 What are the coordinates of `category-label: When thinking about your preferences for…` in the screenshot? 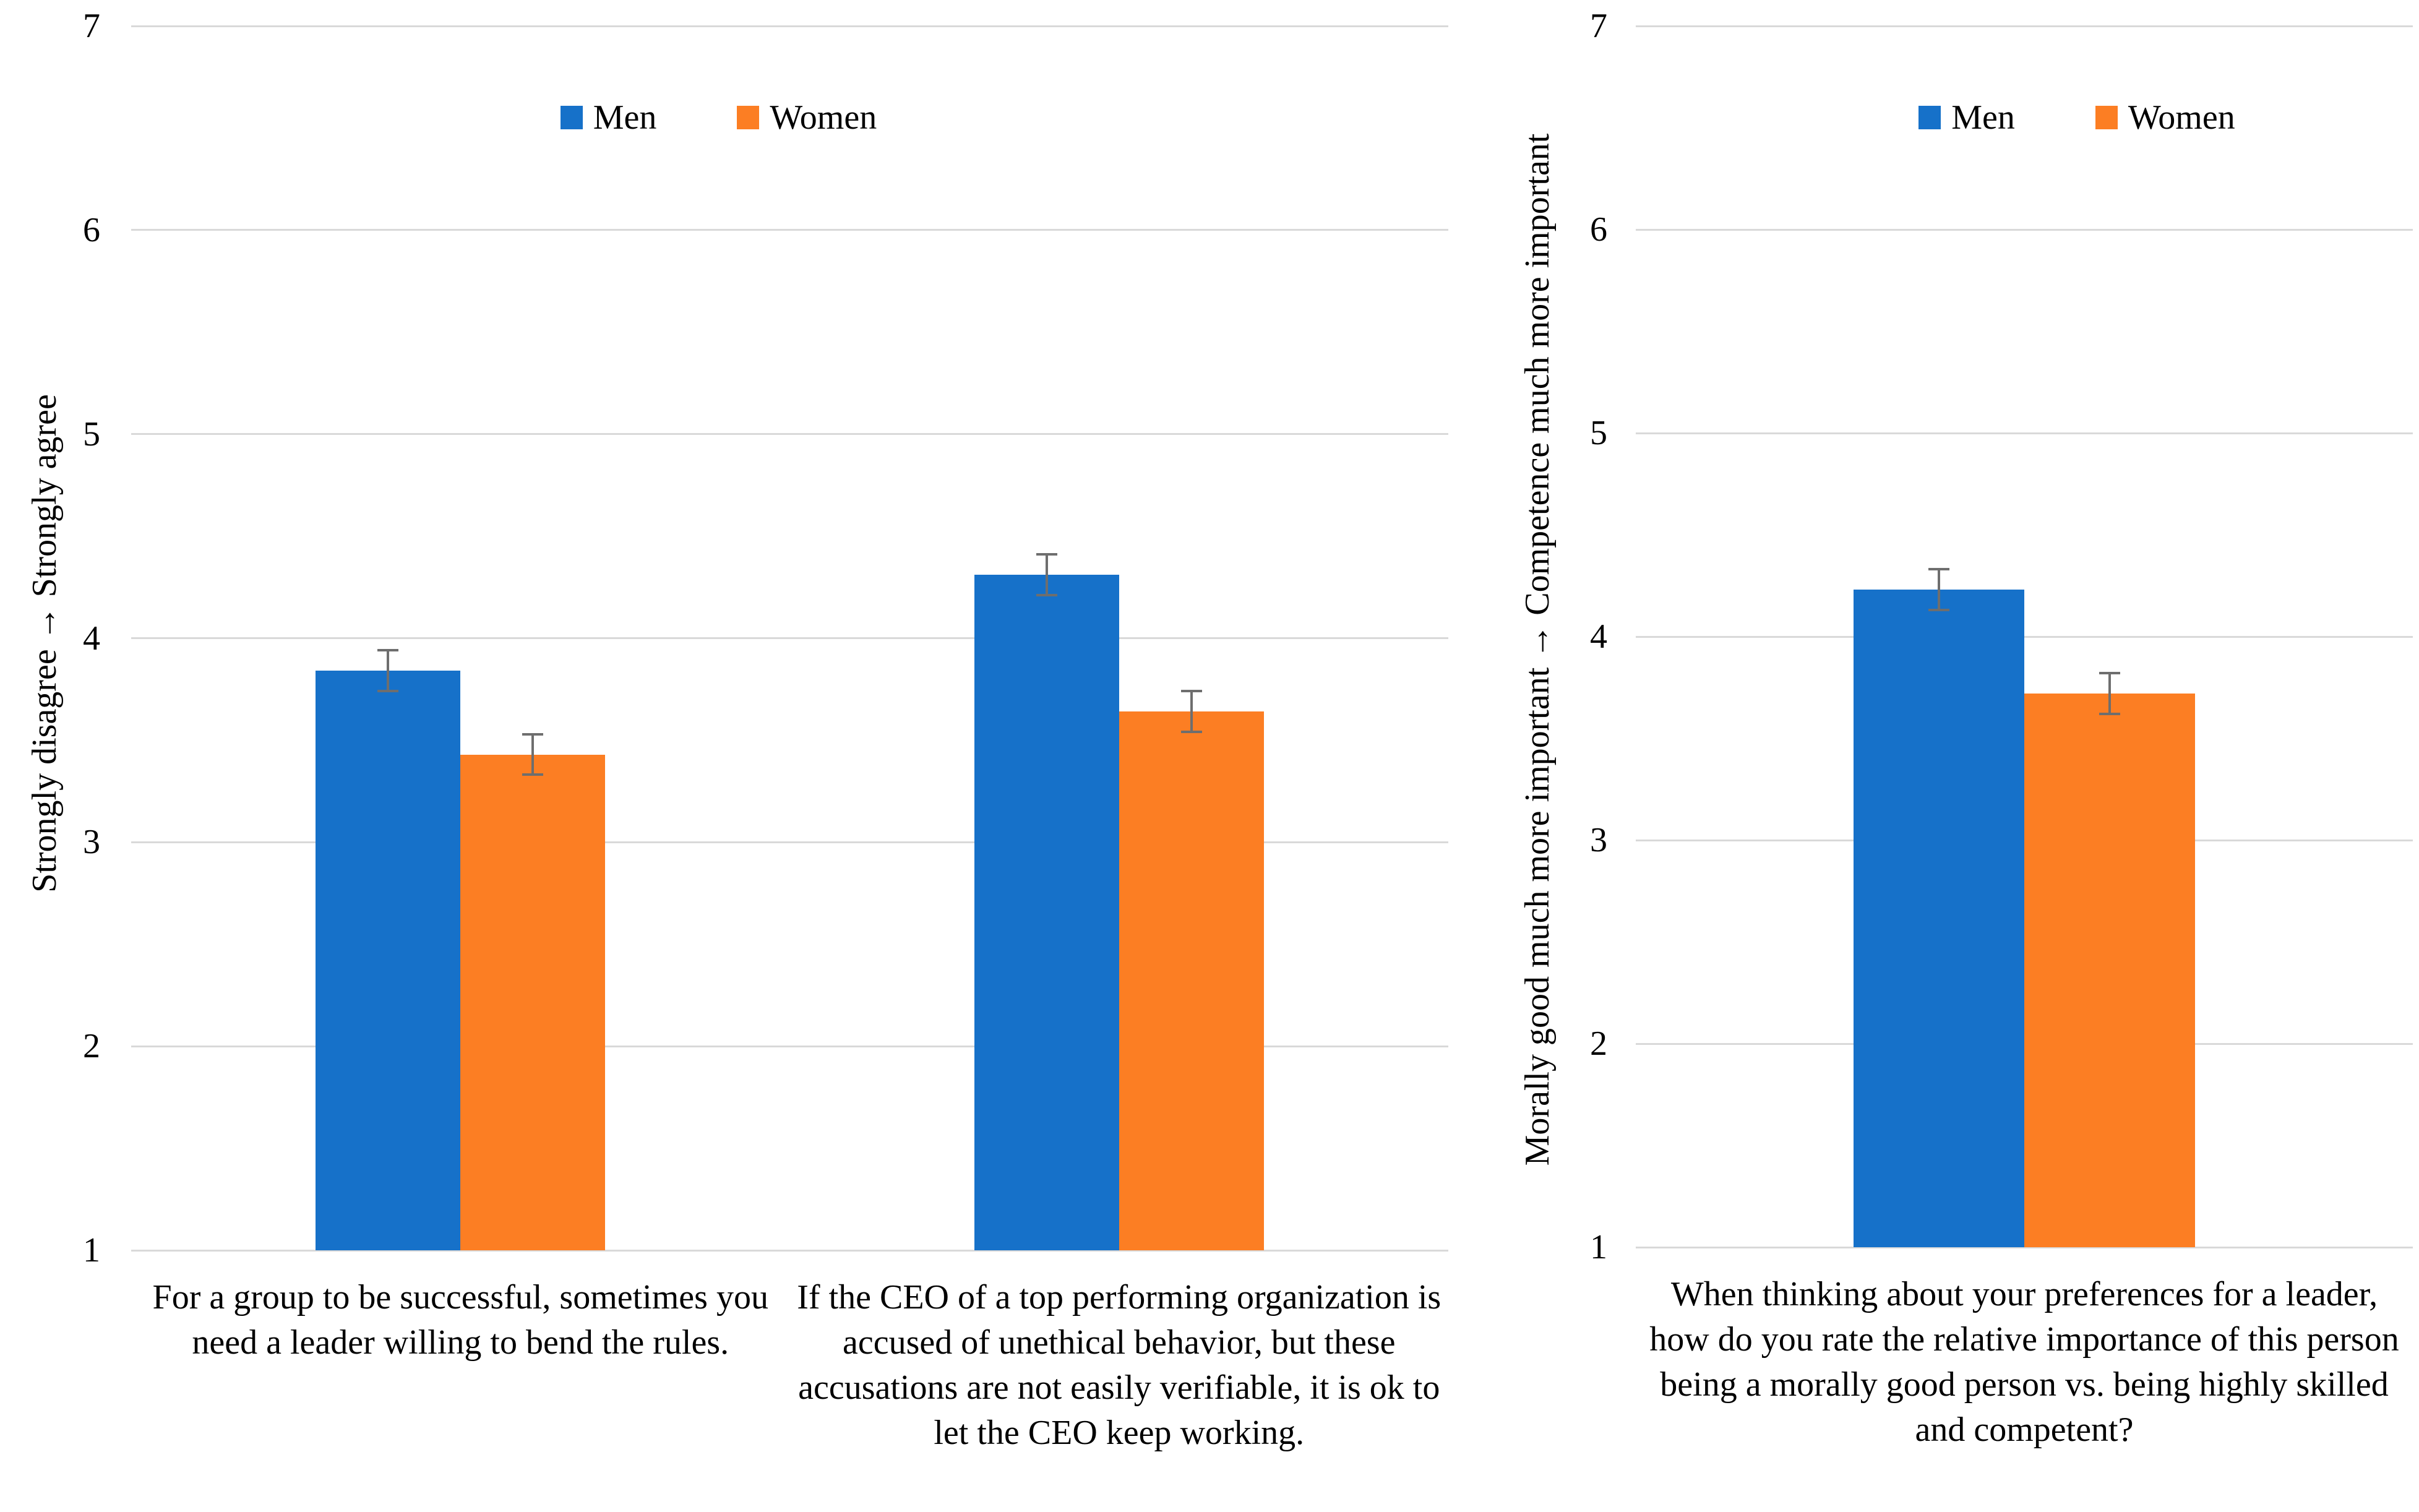 It's located at (2024, 1362).